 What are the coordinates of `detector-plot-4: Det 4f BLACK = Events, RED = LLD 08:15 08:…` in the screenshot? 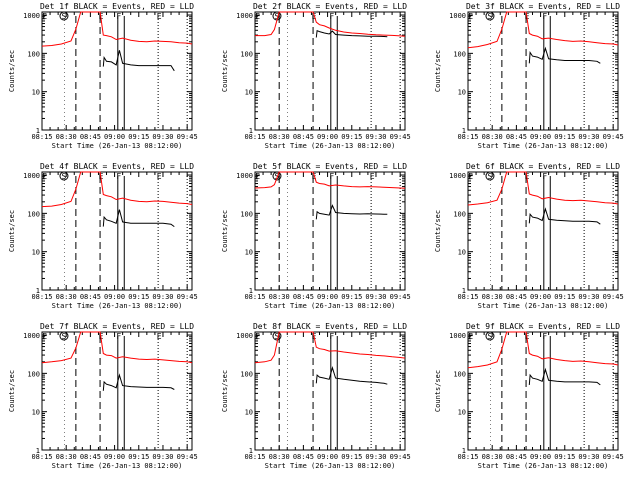 It's located at (103, 236).